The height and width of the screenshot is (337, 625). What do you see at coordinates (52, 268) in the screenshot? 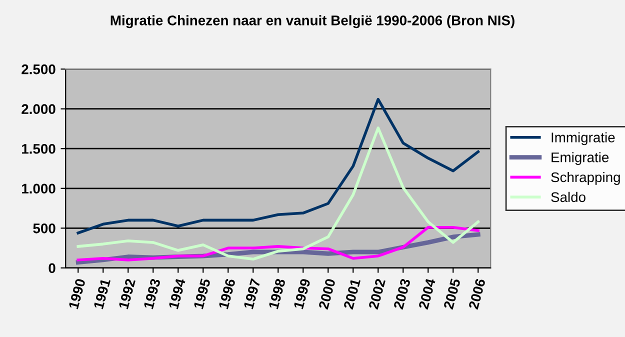
I see `y-tick-label: 0` at bounding box center [52, 268].